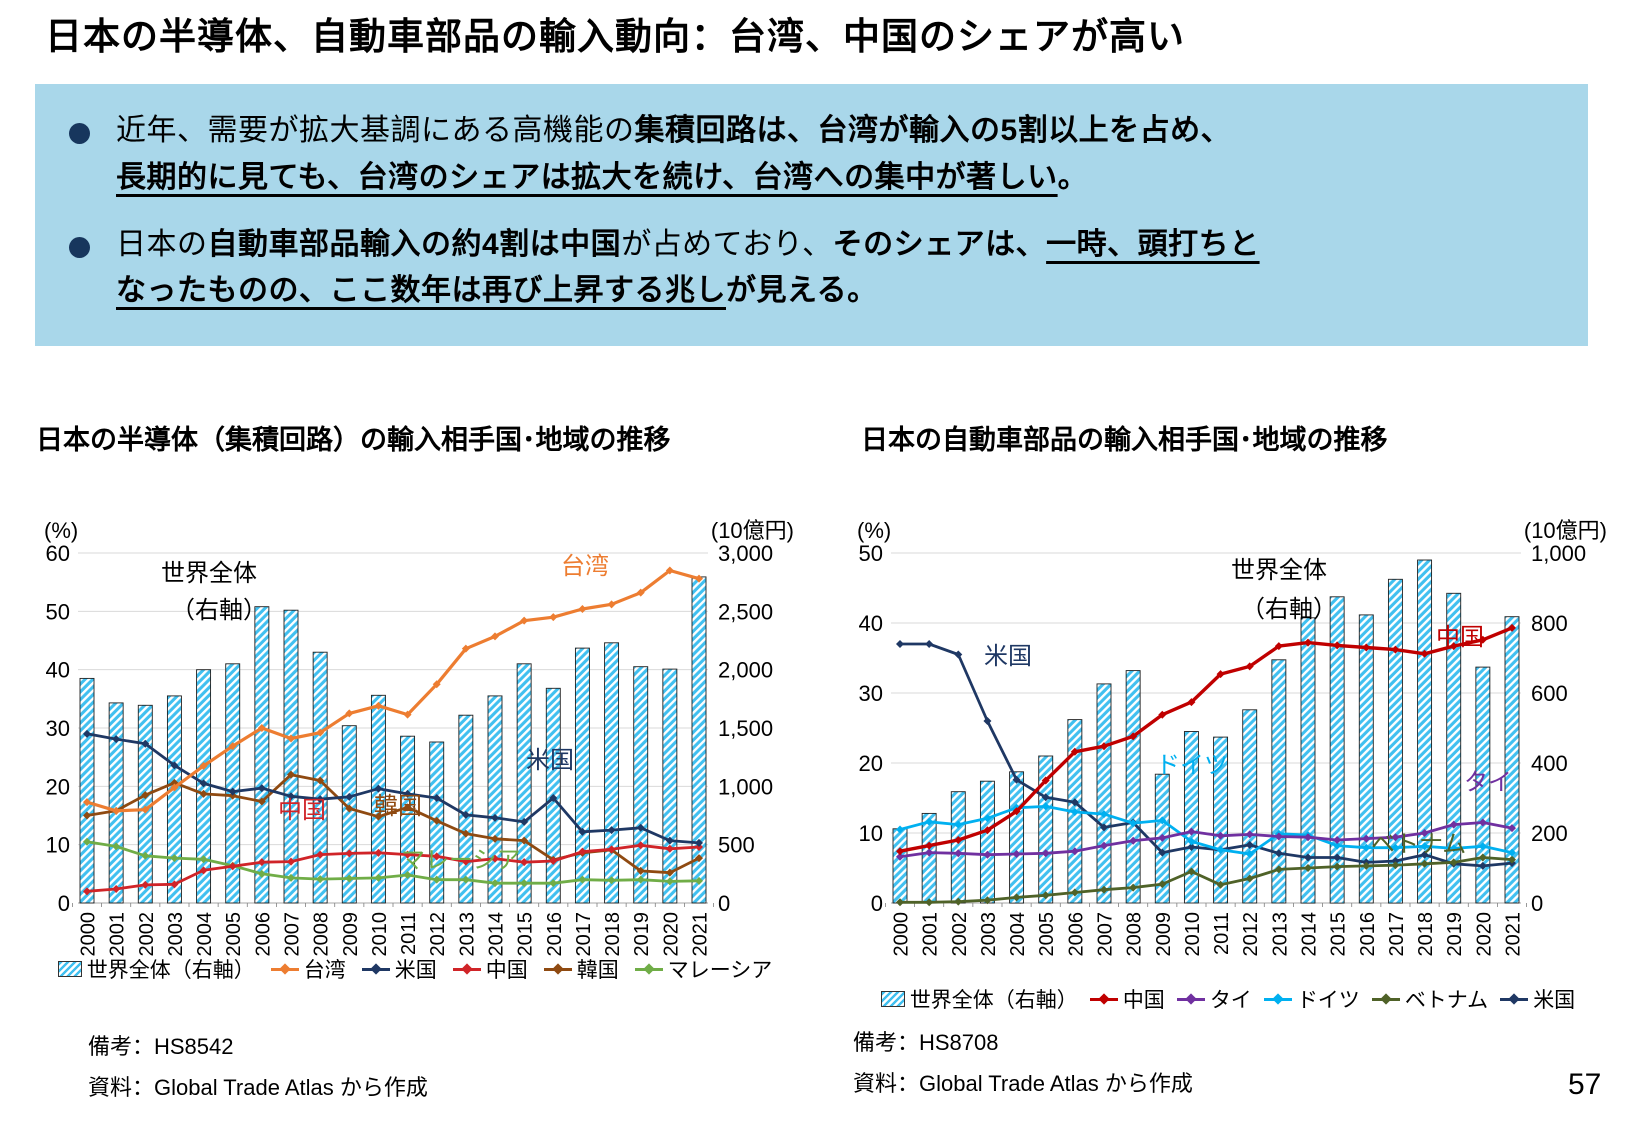 This screenshot has width=1625, height=1125. Describe the element at coordinates (613, 934) in the screenshot. I see `svg-text: 2018` at that location.